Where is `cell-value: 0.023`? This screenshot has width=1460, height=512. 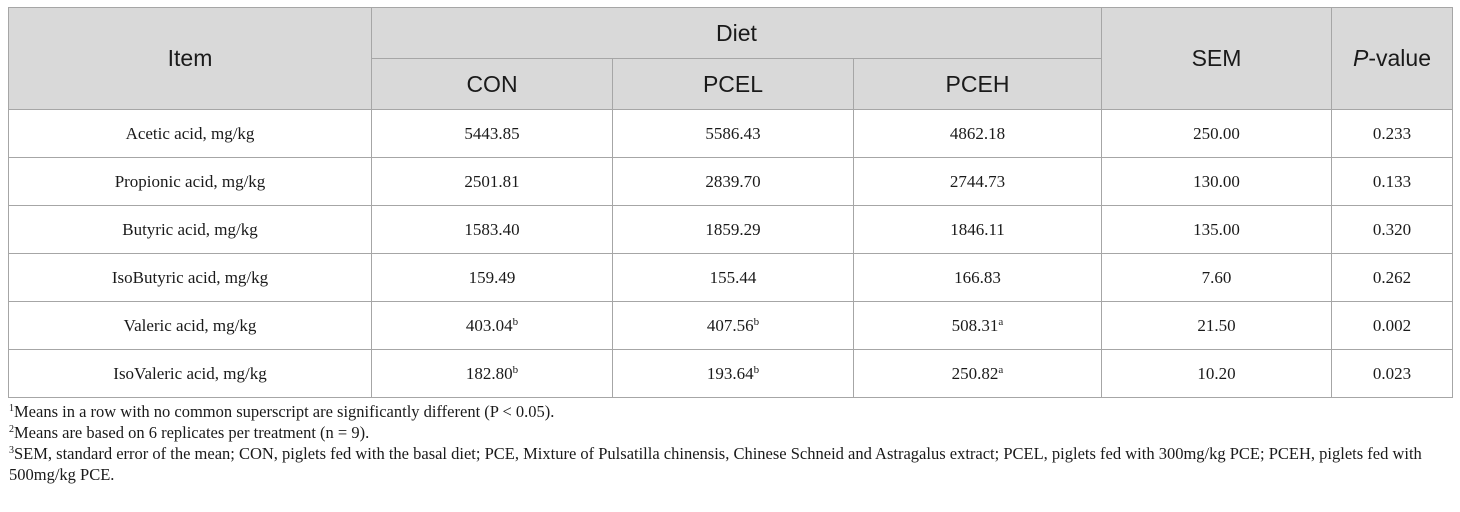 cell-value: 0.023 is located at coordinates (1392, 373).